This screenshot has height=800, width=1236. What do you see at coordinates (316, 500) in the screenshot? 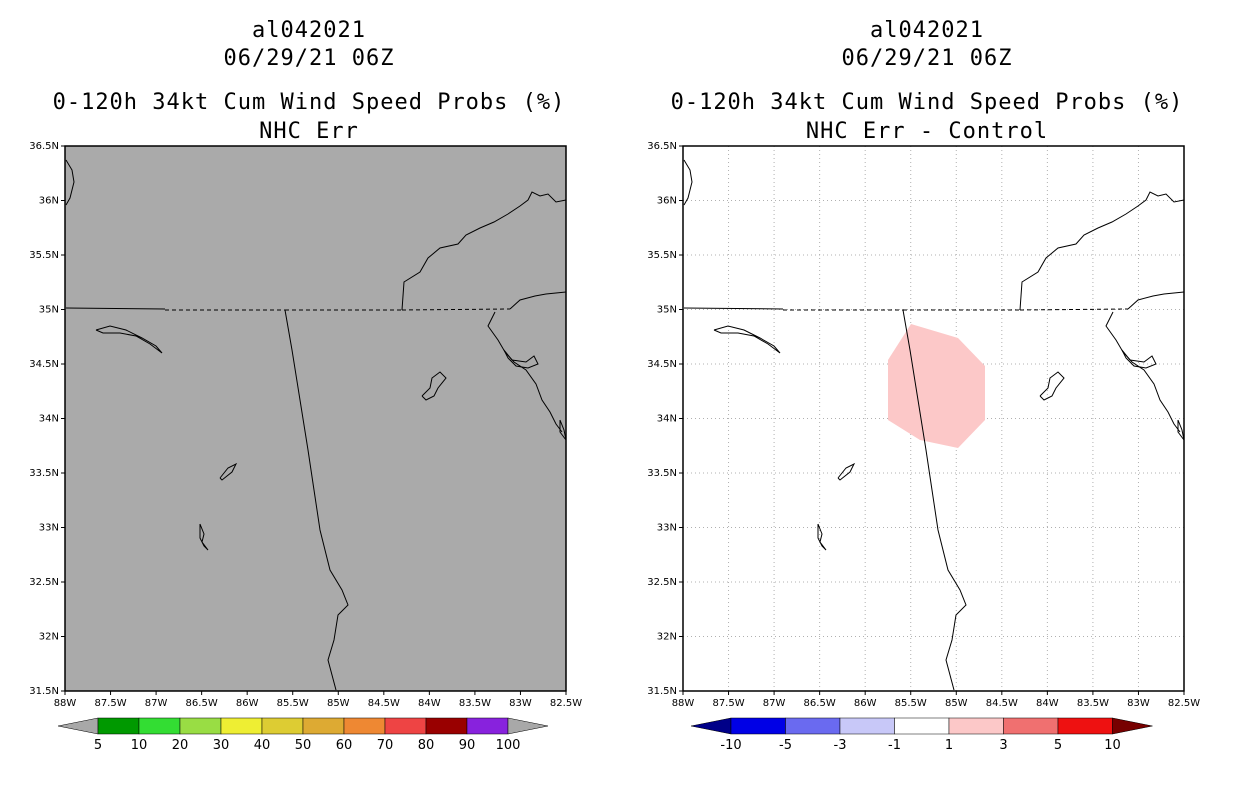
I see `state-line-ga-al` at bounding box center [316, 500].